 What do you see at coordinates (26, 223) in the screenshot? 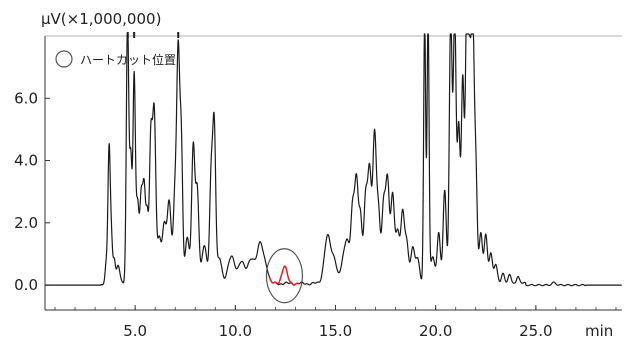
I see `y-tick-label: 2.0` at bounding box center [26, 223].